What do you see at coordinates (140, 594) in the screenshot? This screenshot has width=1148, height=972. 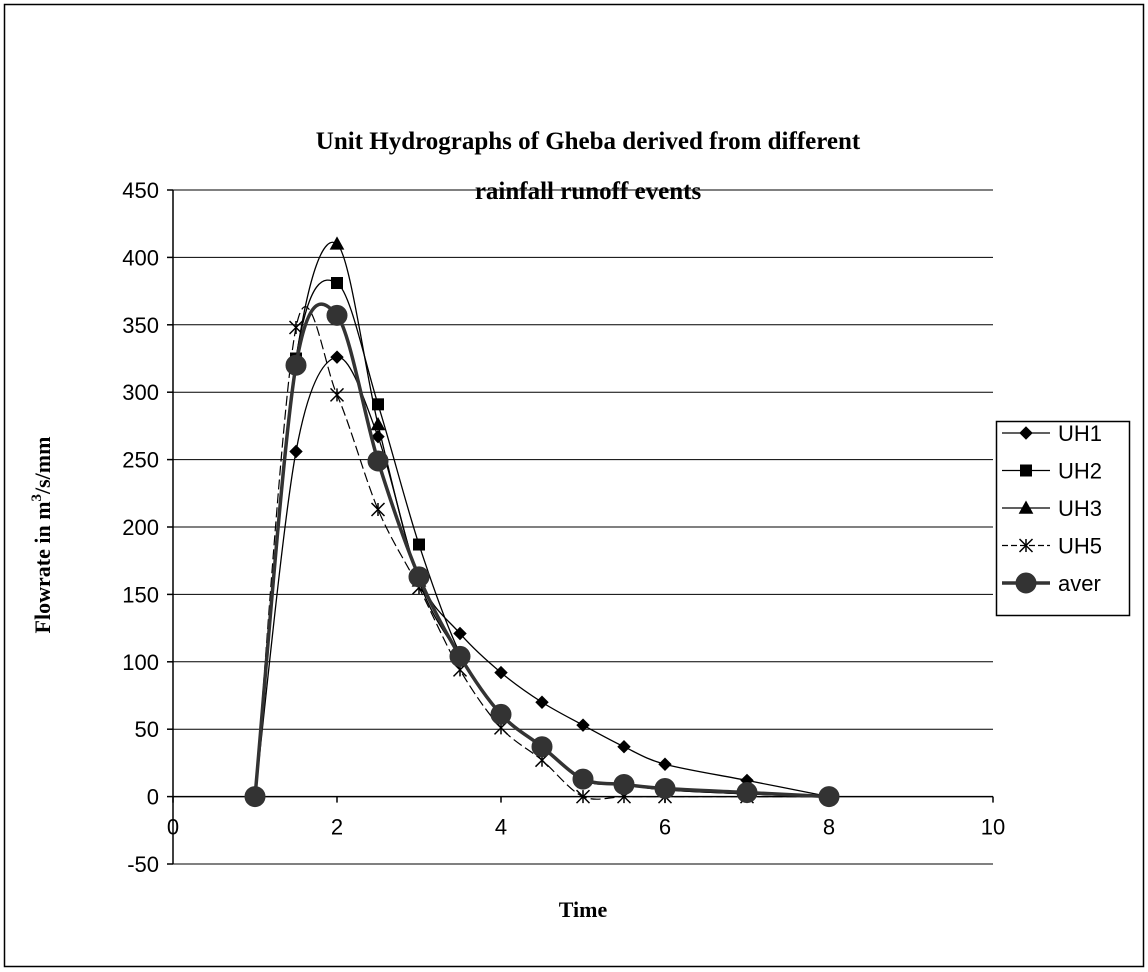 I see `y-tick-label-4: 150` at bounding box center [140, 594].